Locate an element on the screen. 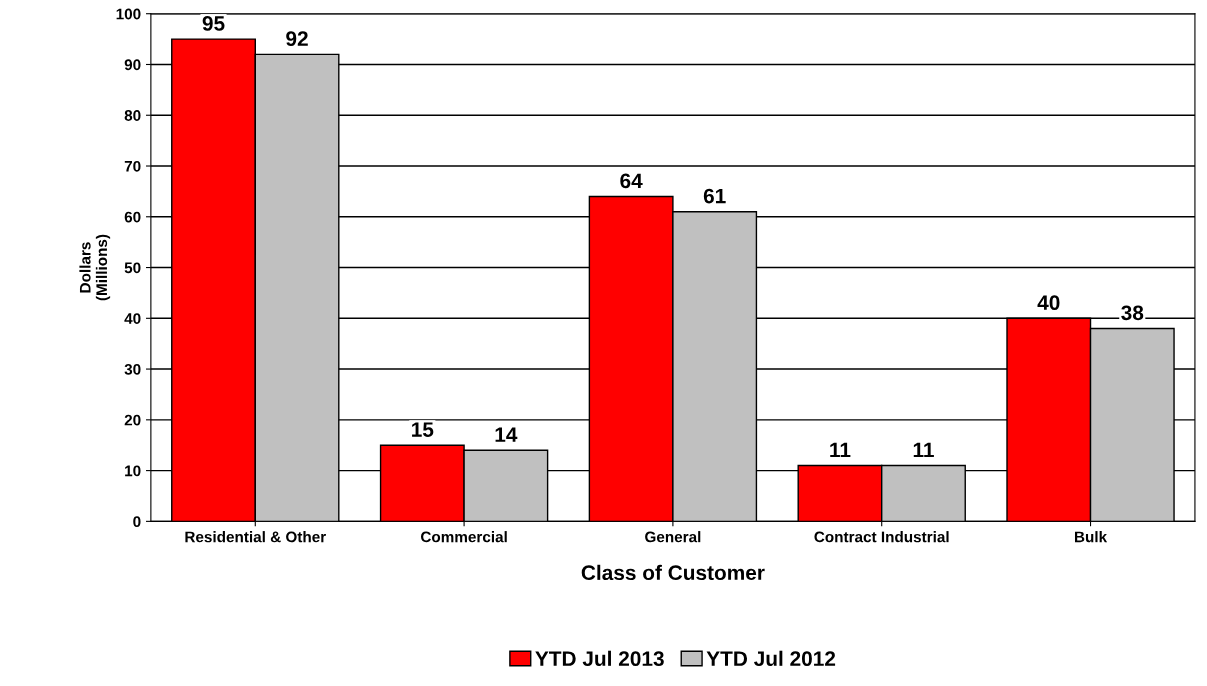 Image resolution: width=1207 pixels, height=686 pixels. legend-label: YTD Jul 2013 is located at coordinates (599, 658).